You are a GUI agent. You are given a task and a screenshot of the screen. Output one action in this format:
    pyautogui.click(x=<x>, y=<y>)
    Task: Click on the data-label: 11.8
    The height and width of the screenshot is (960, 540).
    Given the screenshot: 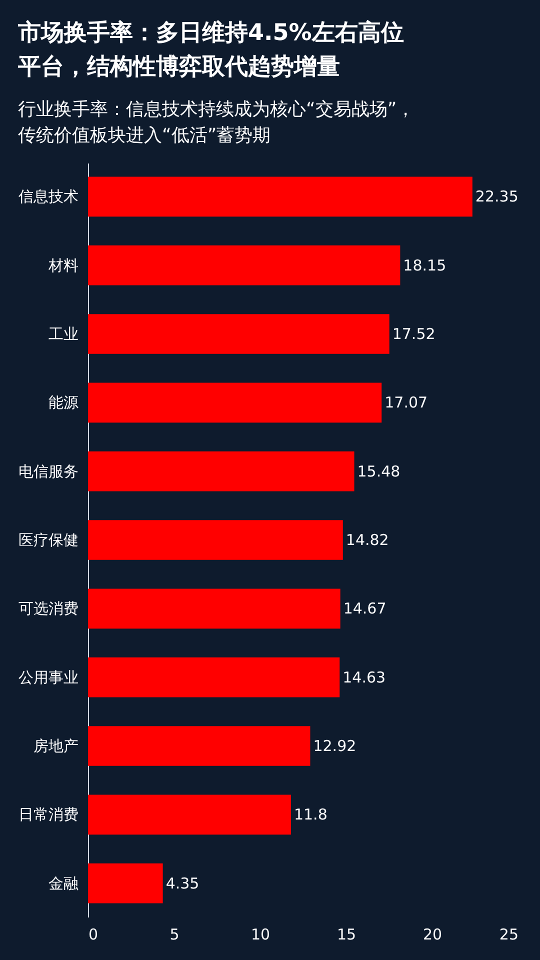 What is the action you would take?
    pyautogui.click(x=311, y=815)
    